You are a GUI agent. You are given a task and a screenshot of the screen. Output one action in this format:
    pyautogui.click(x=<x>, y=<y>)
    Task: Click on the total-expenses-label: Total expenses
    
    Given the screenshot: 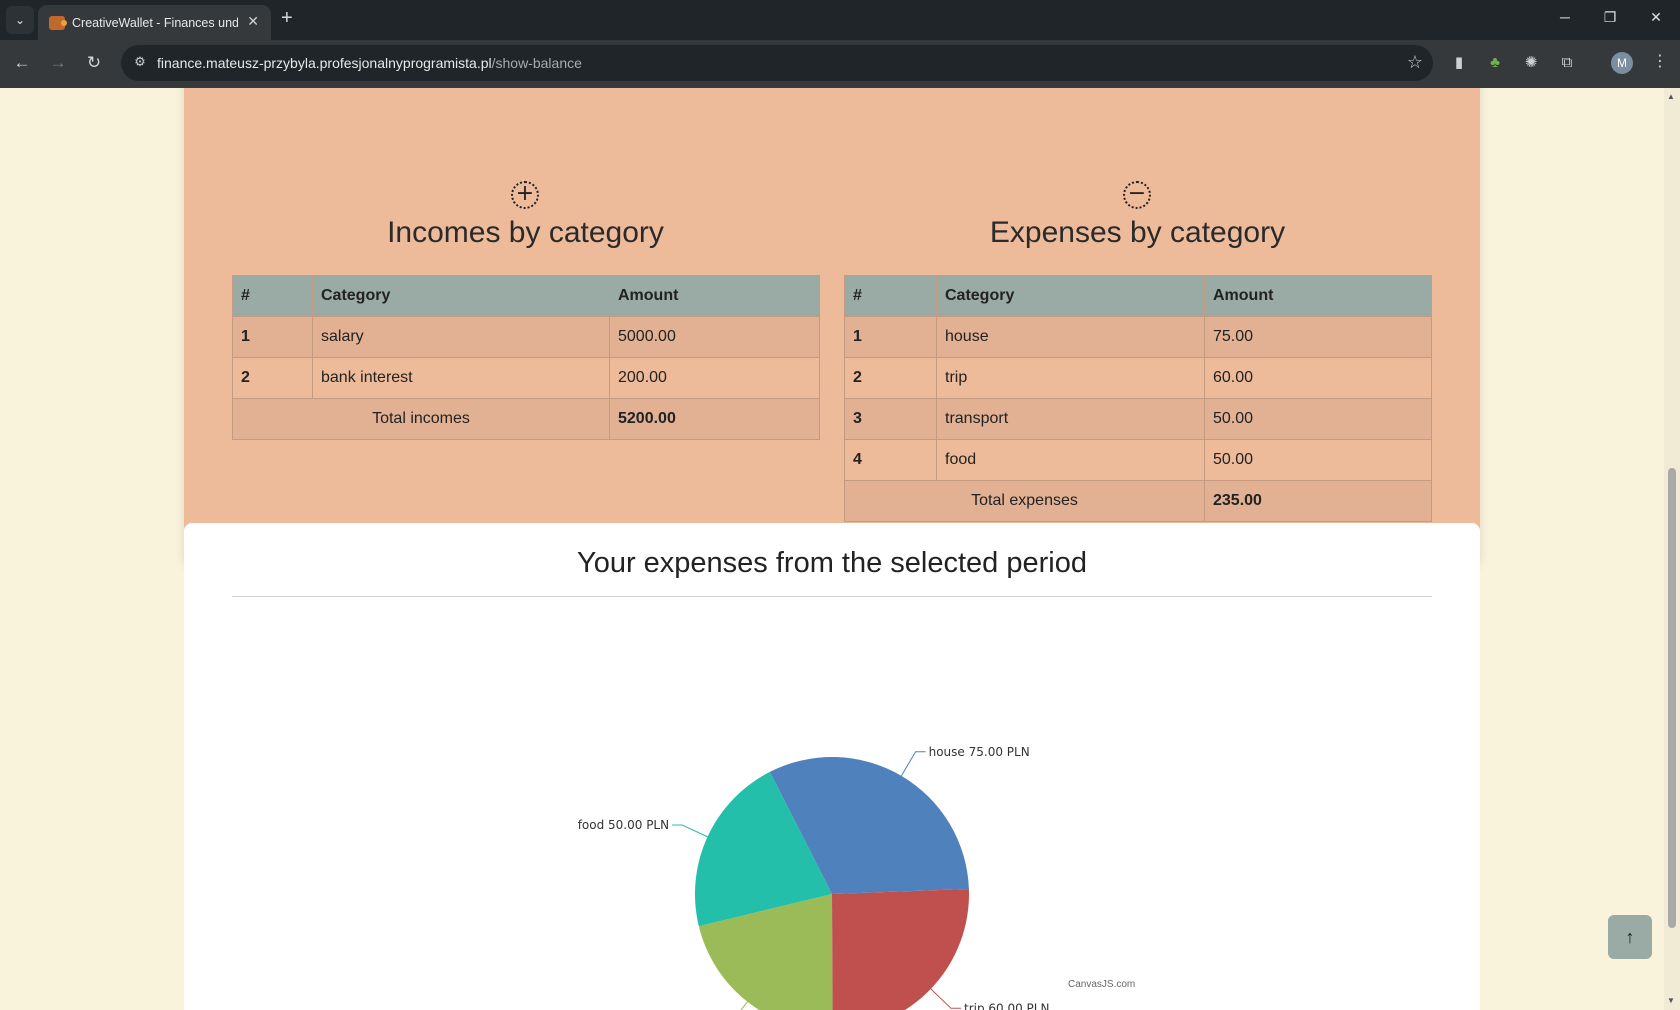 What is the action you would take?
    pyautogui.click(x=1024, y=501)
    